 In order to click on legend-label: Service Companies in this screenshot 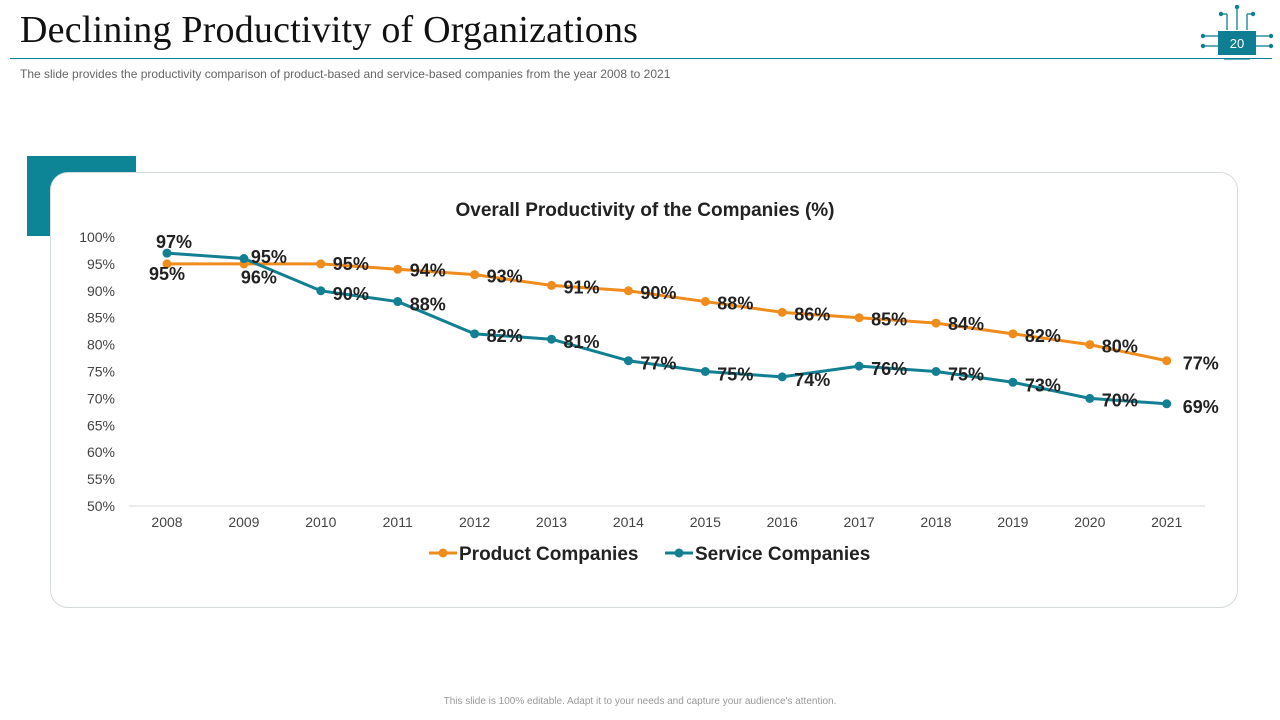, I will do `click(782, 554)`.